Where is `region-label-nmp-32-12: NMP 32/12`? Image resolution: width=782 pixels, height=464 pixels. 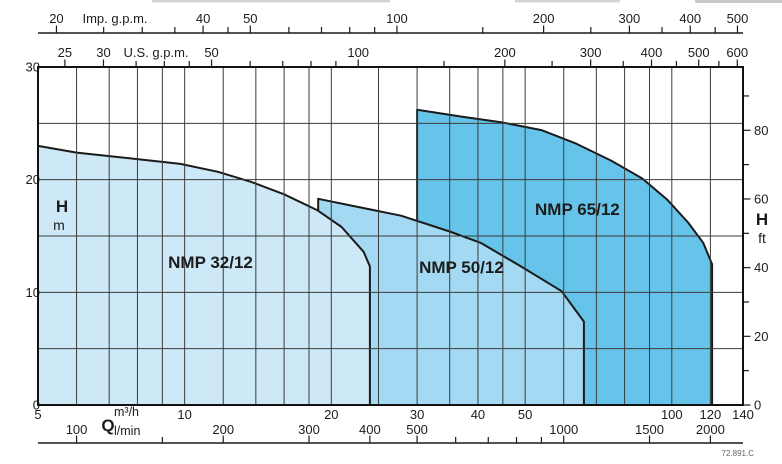
region-label-nmp-32-12: NMP 32/12 is located at coordinates (210, 262).